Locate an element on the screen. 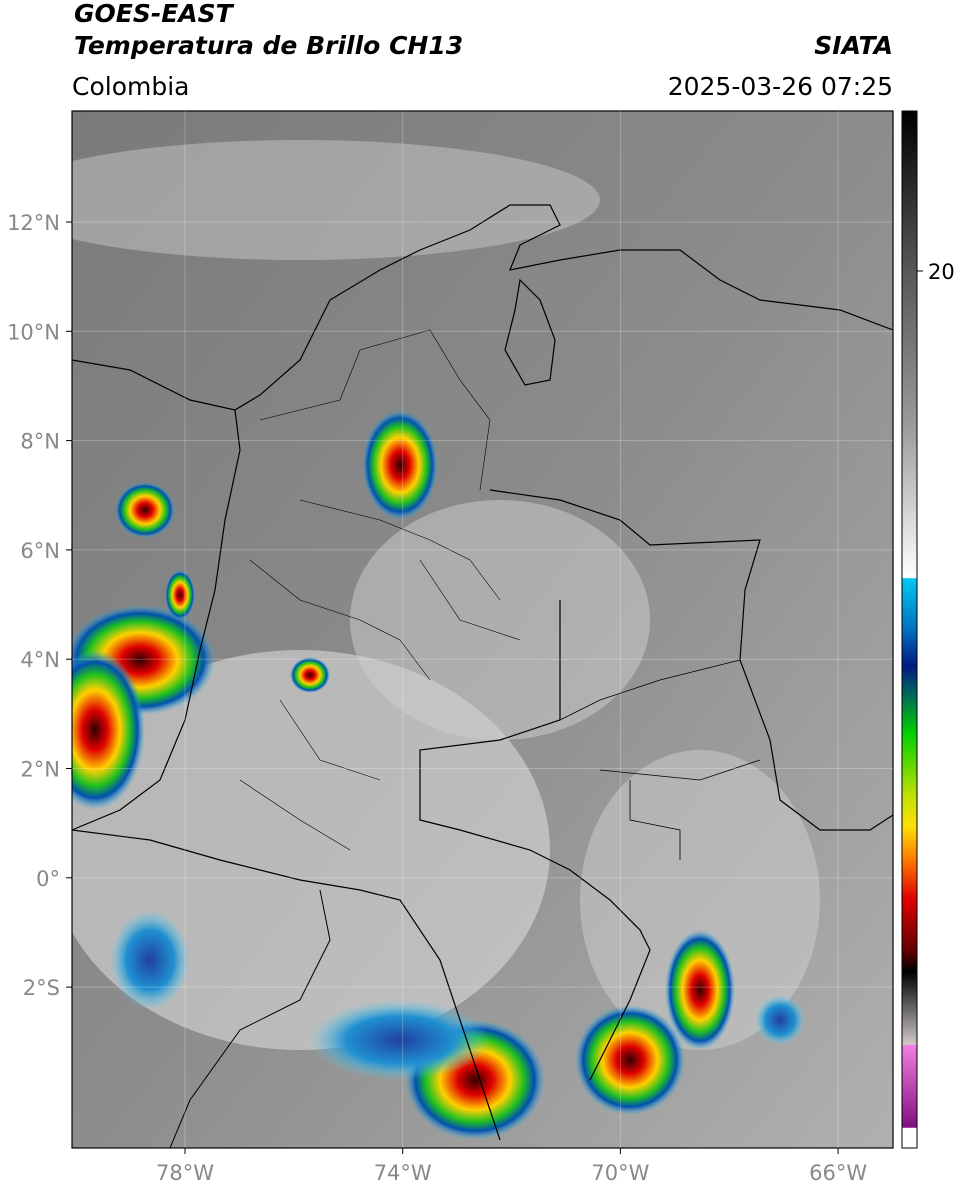  product: Temperatura de Brillo CH13 is located at coordinates (268, 45).